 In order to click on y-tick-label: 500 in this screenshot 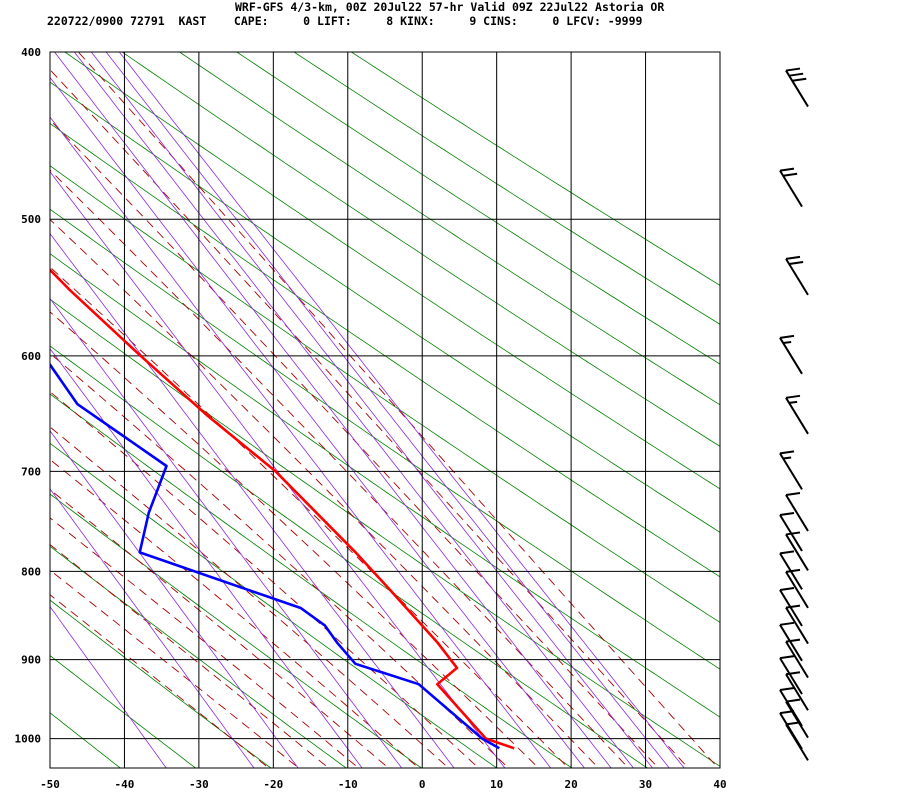, I will do `click(31, 219)`.